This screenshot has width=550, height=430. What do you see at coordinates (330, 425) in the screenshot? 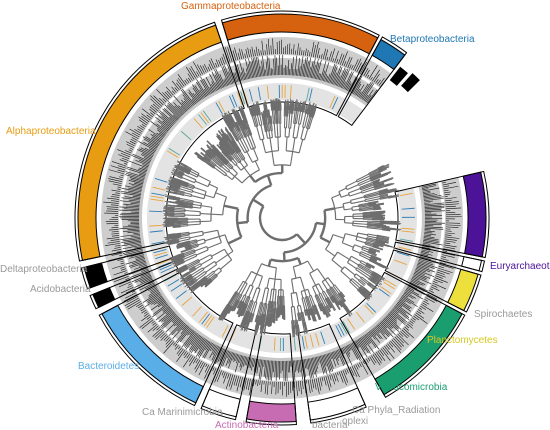
I see `label-bacteria-fragment: bacteria` at bounding box center [330, 425].